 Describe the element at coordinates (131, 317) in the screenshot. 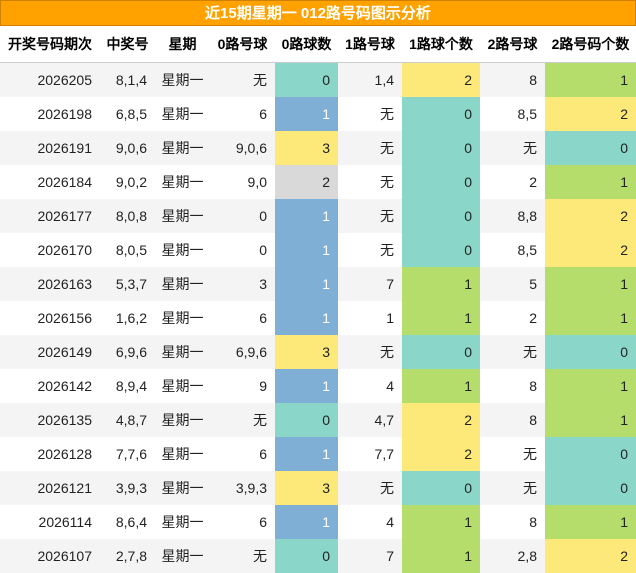

I see `table-cell: 1,6,2` at that location.